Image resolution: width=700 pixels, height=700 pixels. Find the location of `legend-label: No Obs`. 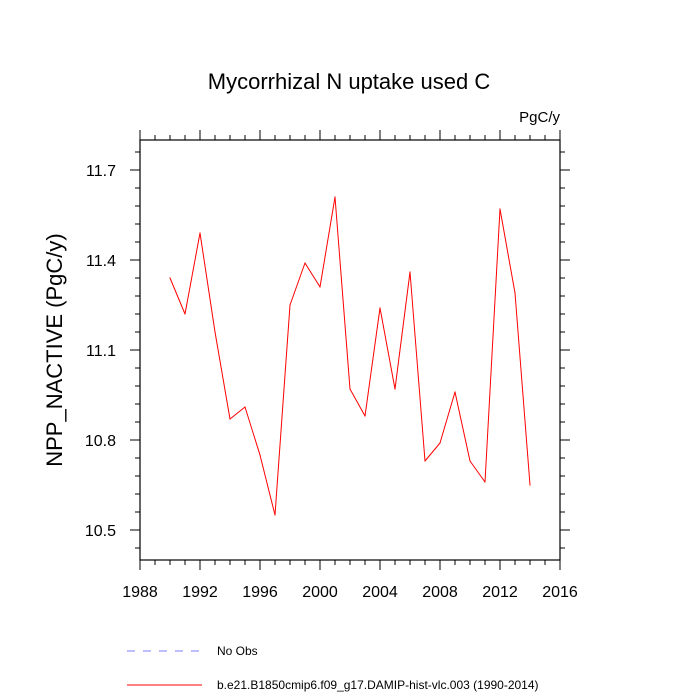

legend-label: No Obs is located at coordinates (237, 651).